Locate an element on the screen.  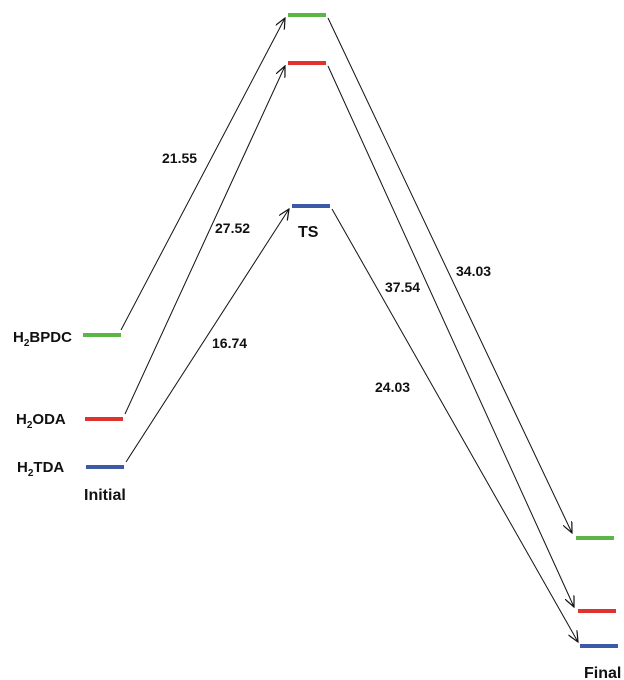
arrow-initial-to-ts-oda is located at coordinates (204, 240).